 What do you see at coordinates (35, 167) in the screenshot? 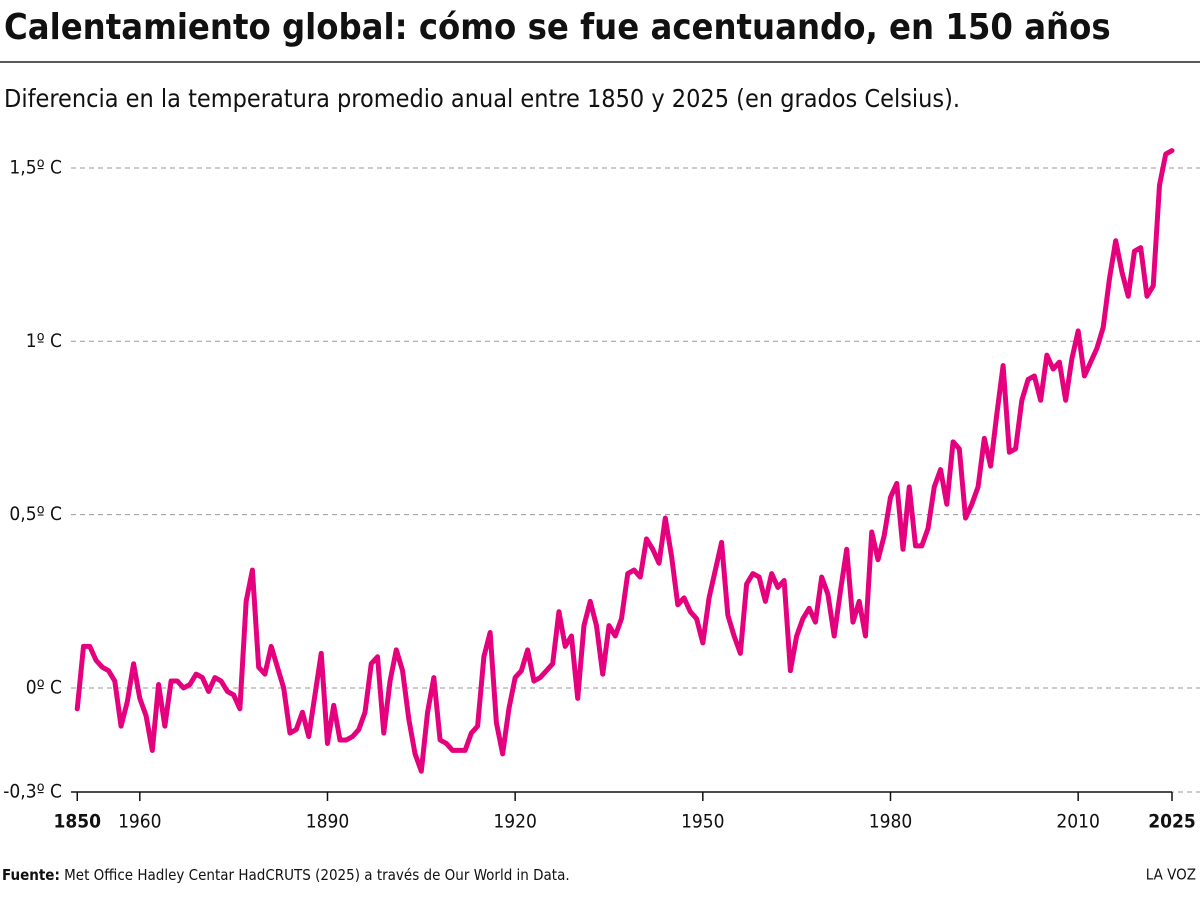
I see `y-tick-label: 1,5º C` at bounding box center [35, 167].